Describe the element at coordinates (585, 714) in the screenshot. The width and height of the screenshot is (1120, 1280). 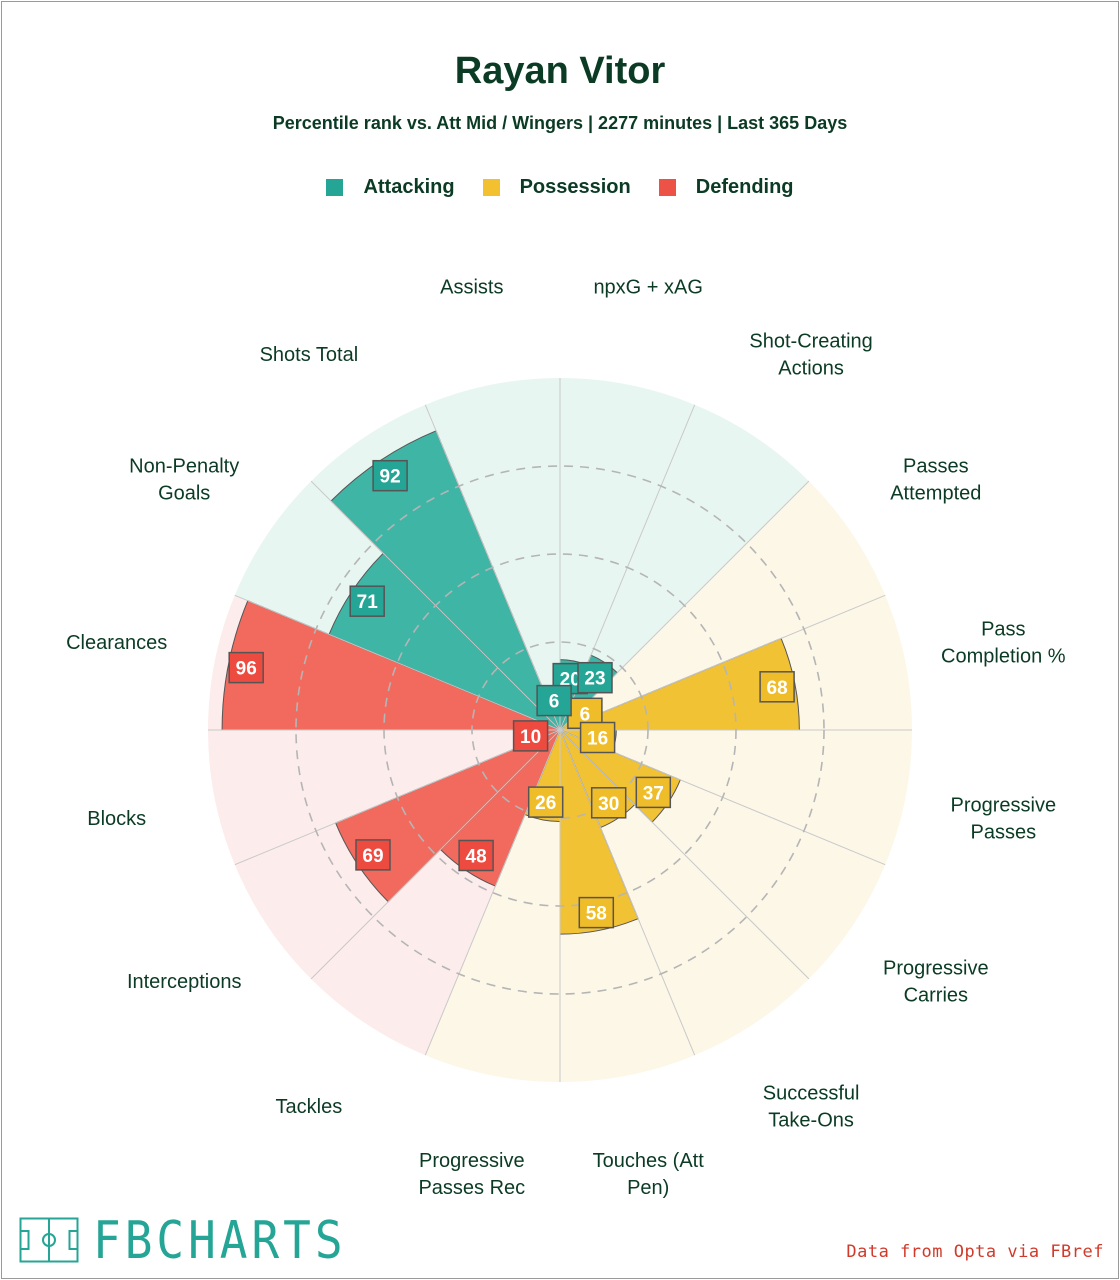
I see `value-label-text: 6` at that location.